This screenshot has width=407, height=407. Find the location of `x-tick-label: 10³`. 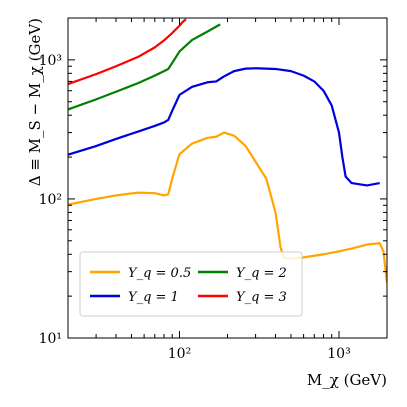

x-tick-label: 10³ is located at coordinates (338, 354).